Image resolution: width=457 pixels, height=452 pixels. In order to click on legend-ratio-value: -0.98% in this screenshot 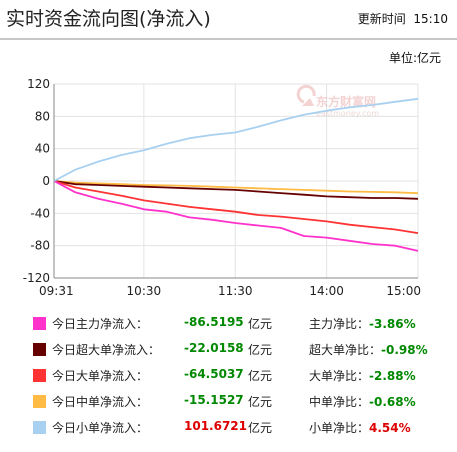, I will do `click(404, 350)`.